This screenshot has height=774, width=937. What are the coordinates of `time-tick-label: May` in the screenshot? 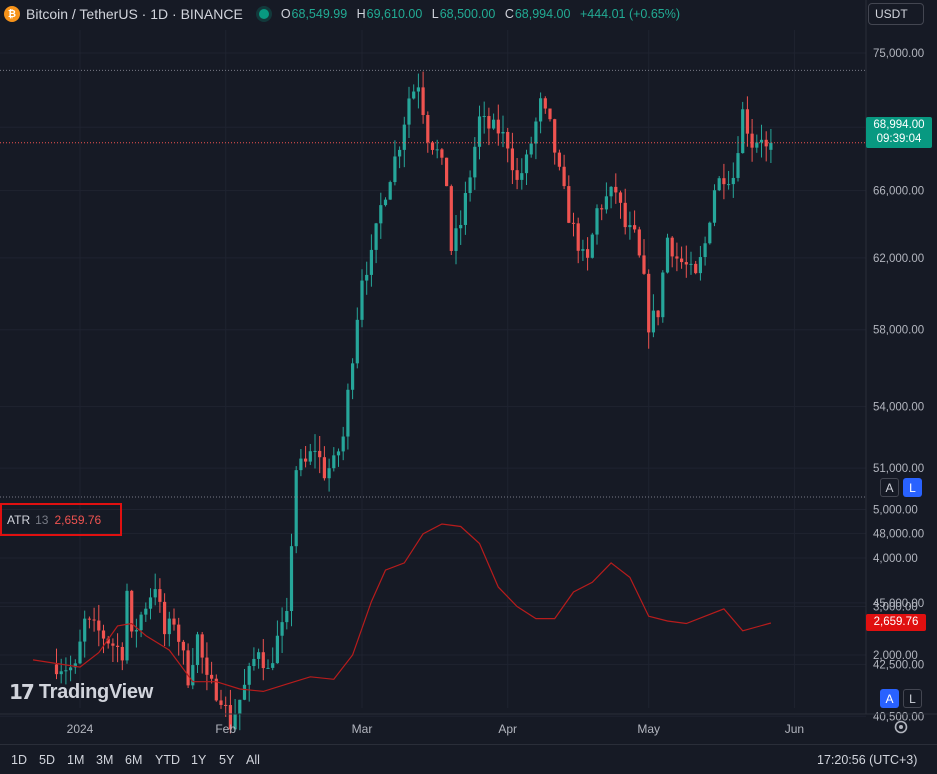 It's located at (648, 729).